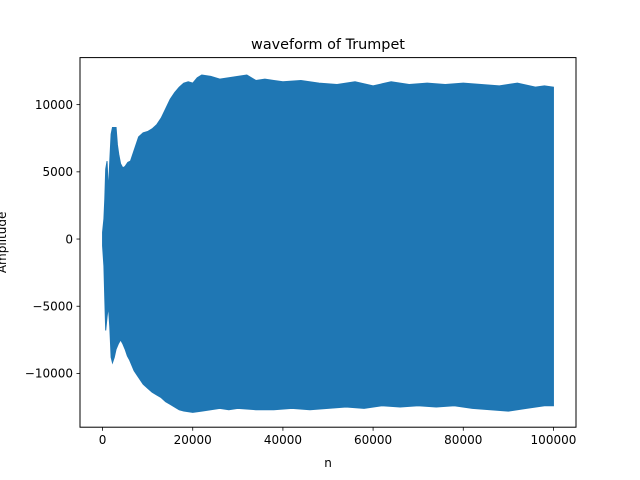  I want to click on x-tick-label: 0, so click(103, 440).